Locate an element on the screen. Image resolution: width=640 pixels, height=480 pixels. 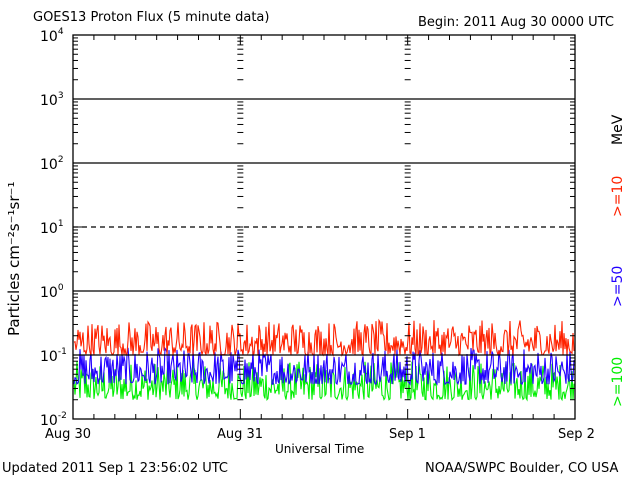
y-tick-label-1: 10³ is located at coordinates (52, 100).